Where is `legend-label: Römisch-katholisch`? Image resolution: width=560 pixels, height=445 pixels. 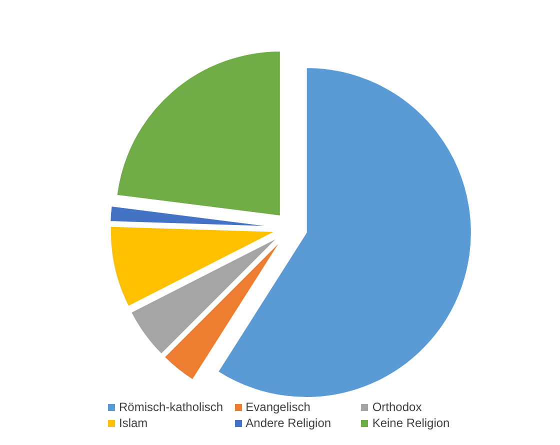 legend-label: Römisch-katholisch is located at coordinates (171, 407).